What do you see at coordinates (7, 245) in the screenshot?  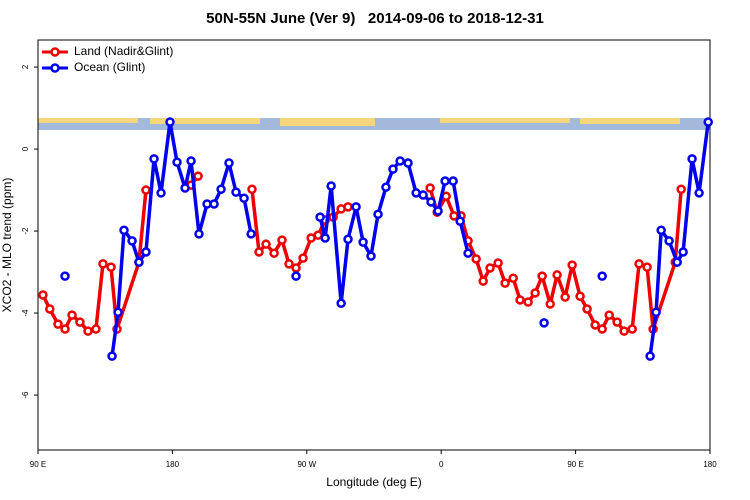 I see `y-axis-label: XCO2 - MLO trend (ppm)` at bounding box center [7, 245].